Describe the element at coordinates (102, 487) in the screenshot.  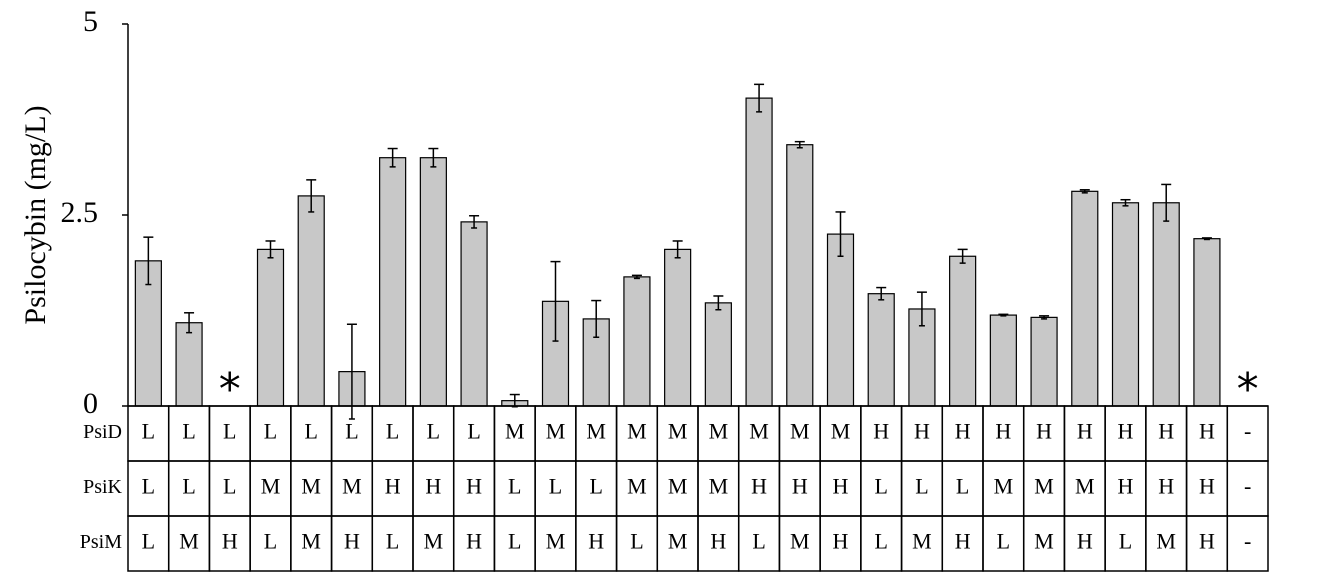
I see `row-label: PsiK` at that location.